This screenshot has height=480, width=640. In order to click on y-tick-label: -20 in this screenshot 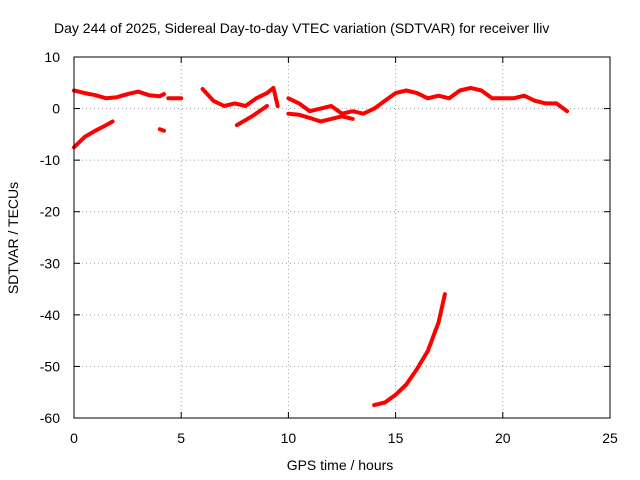, I will do `click(50, 212)`.